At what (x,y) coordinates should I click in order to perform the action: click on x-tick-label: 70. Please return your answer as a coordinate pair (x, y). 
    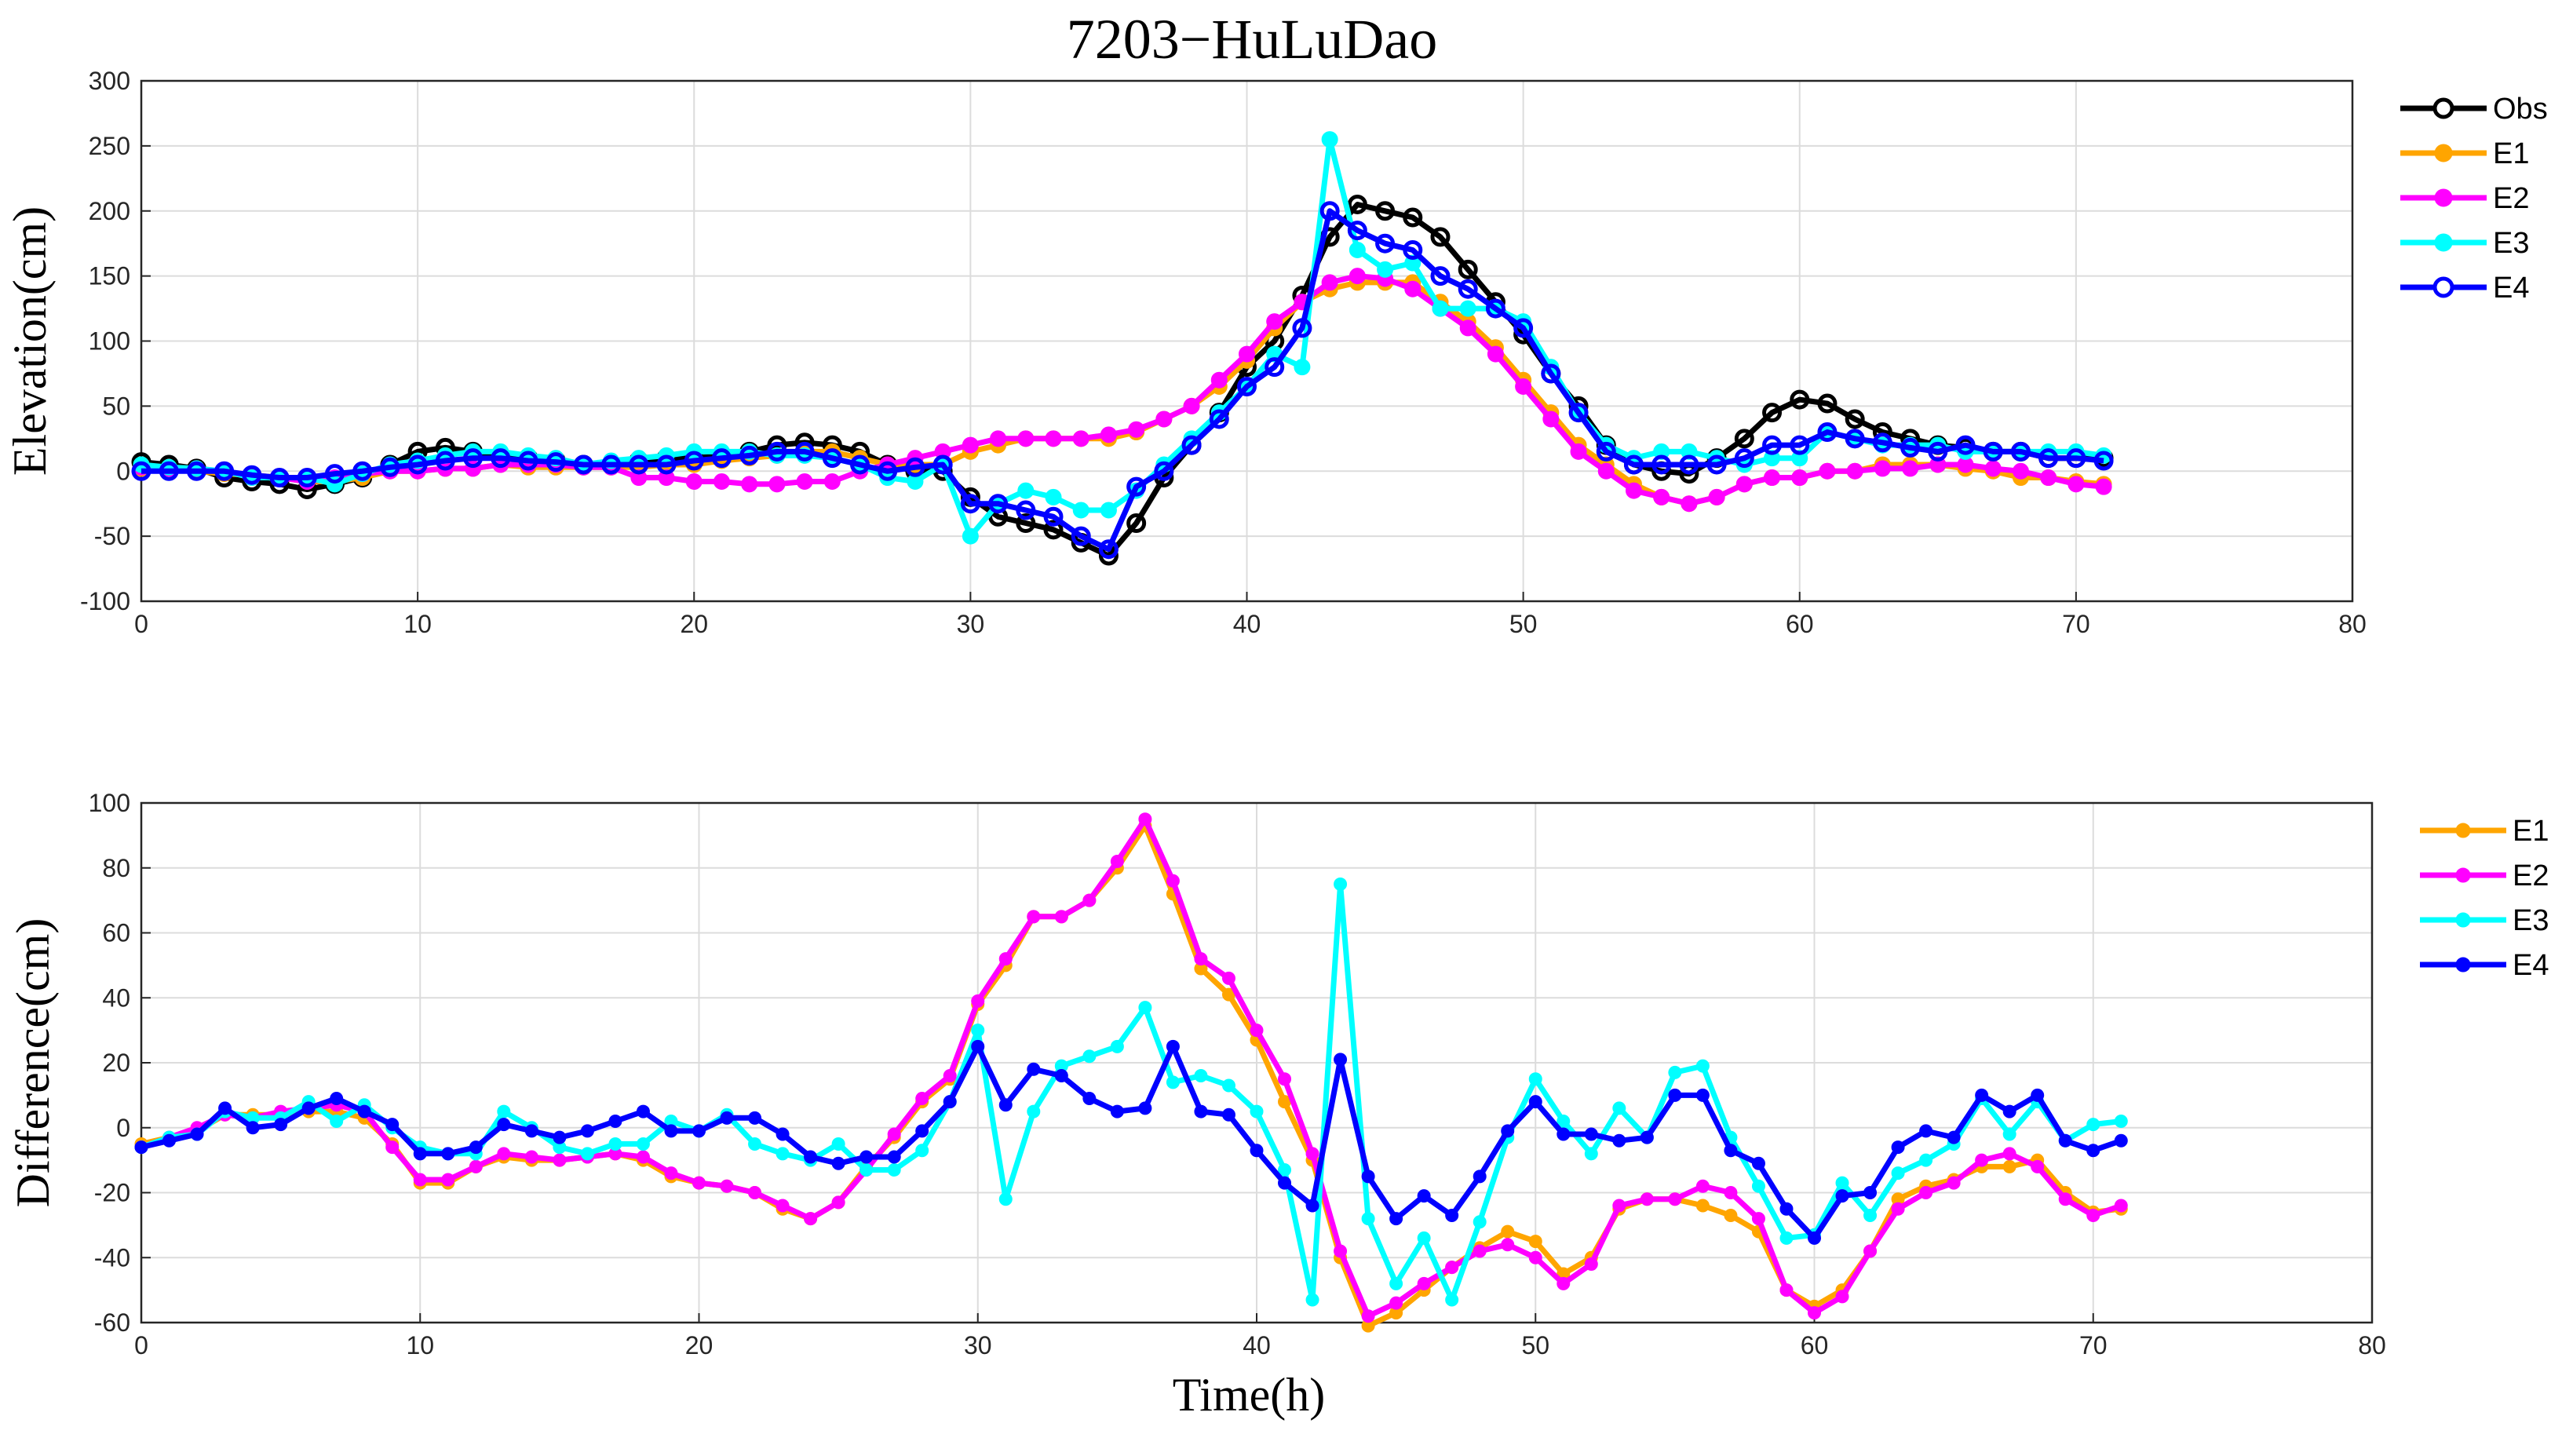
    Looking at the image, I should click on (2093, 1345).